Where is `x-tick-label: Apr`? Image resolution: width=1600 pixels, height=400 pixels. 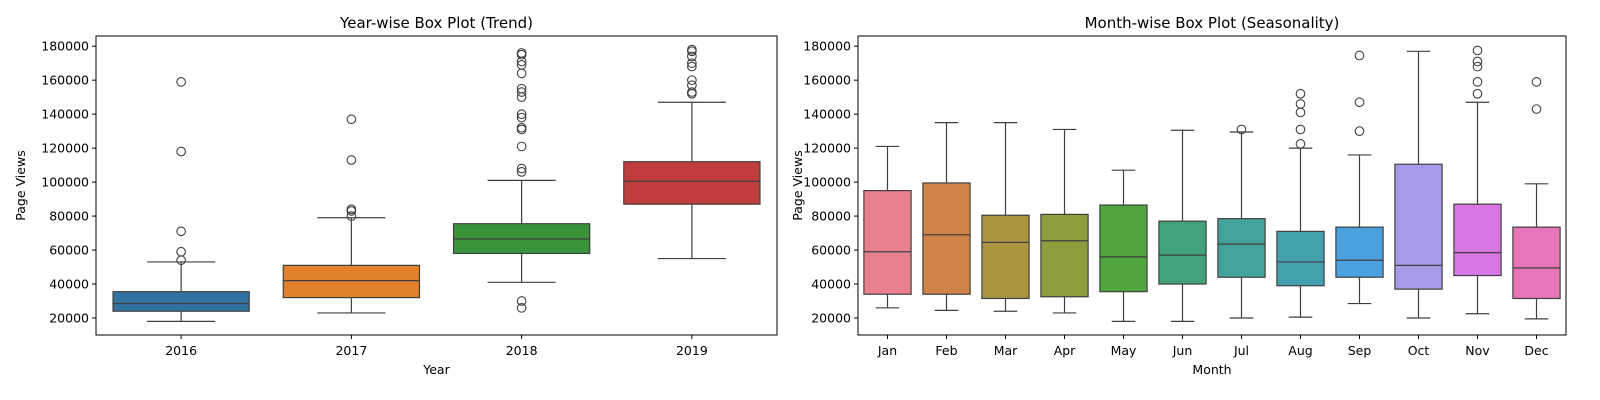 x-tick-label: Apr is located at coordinates (1065, 350).